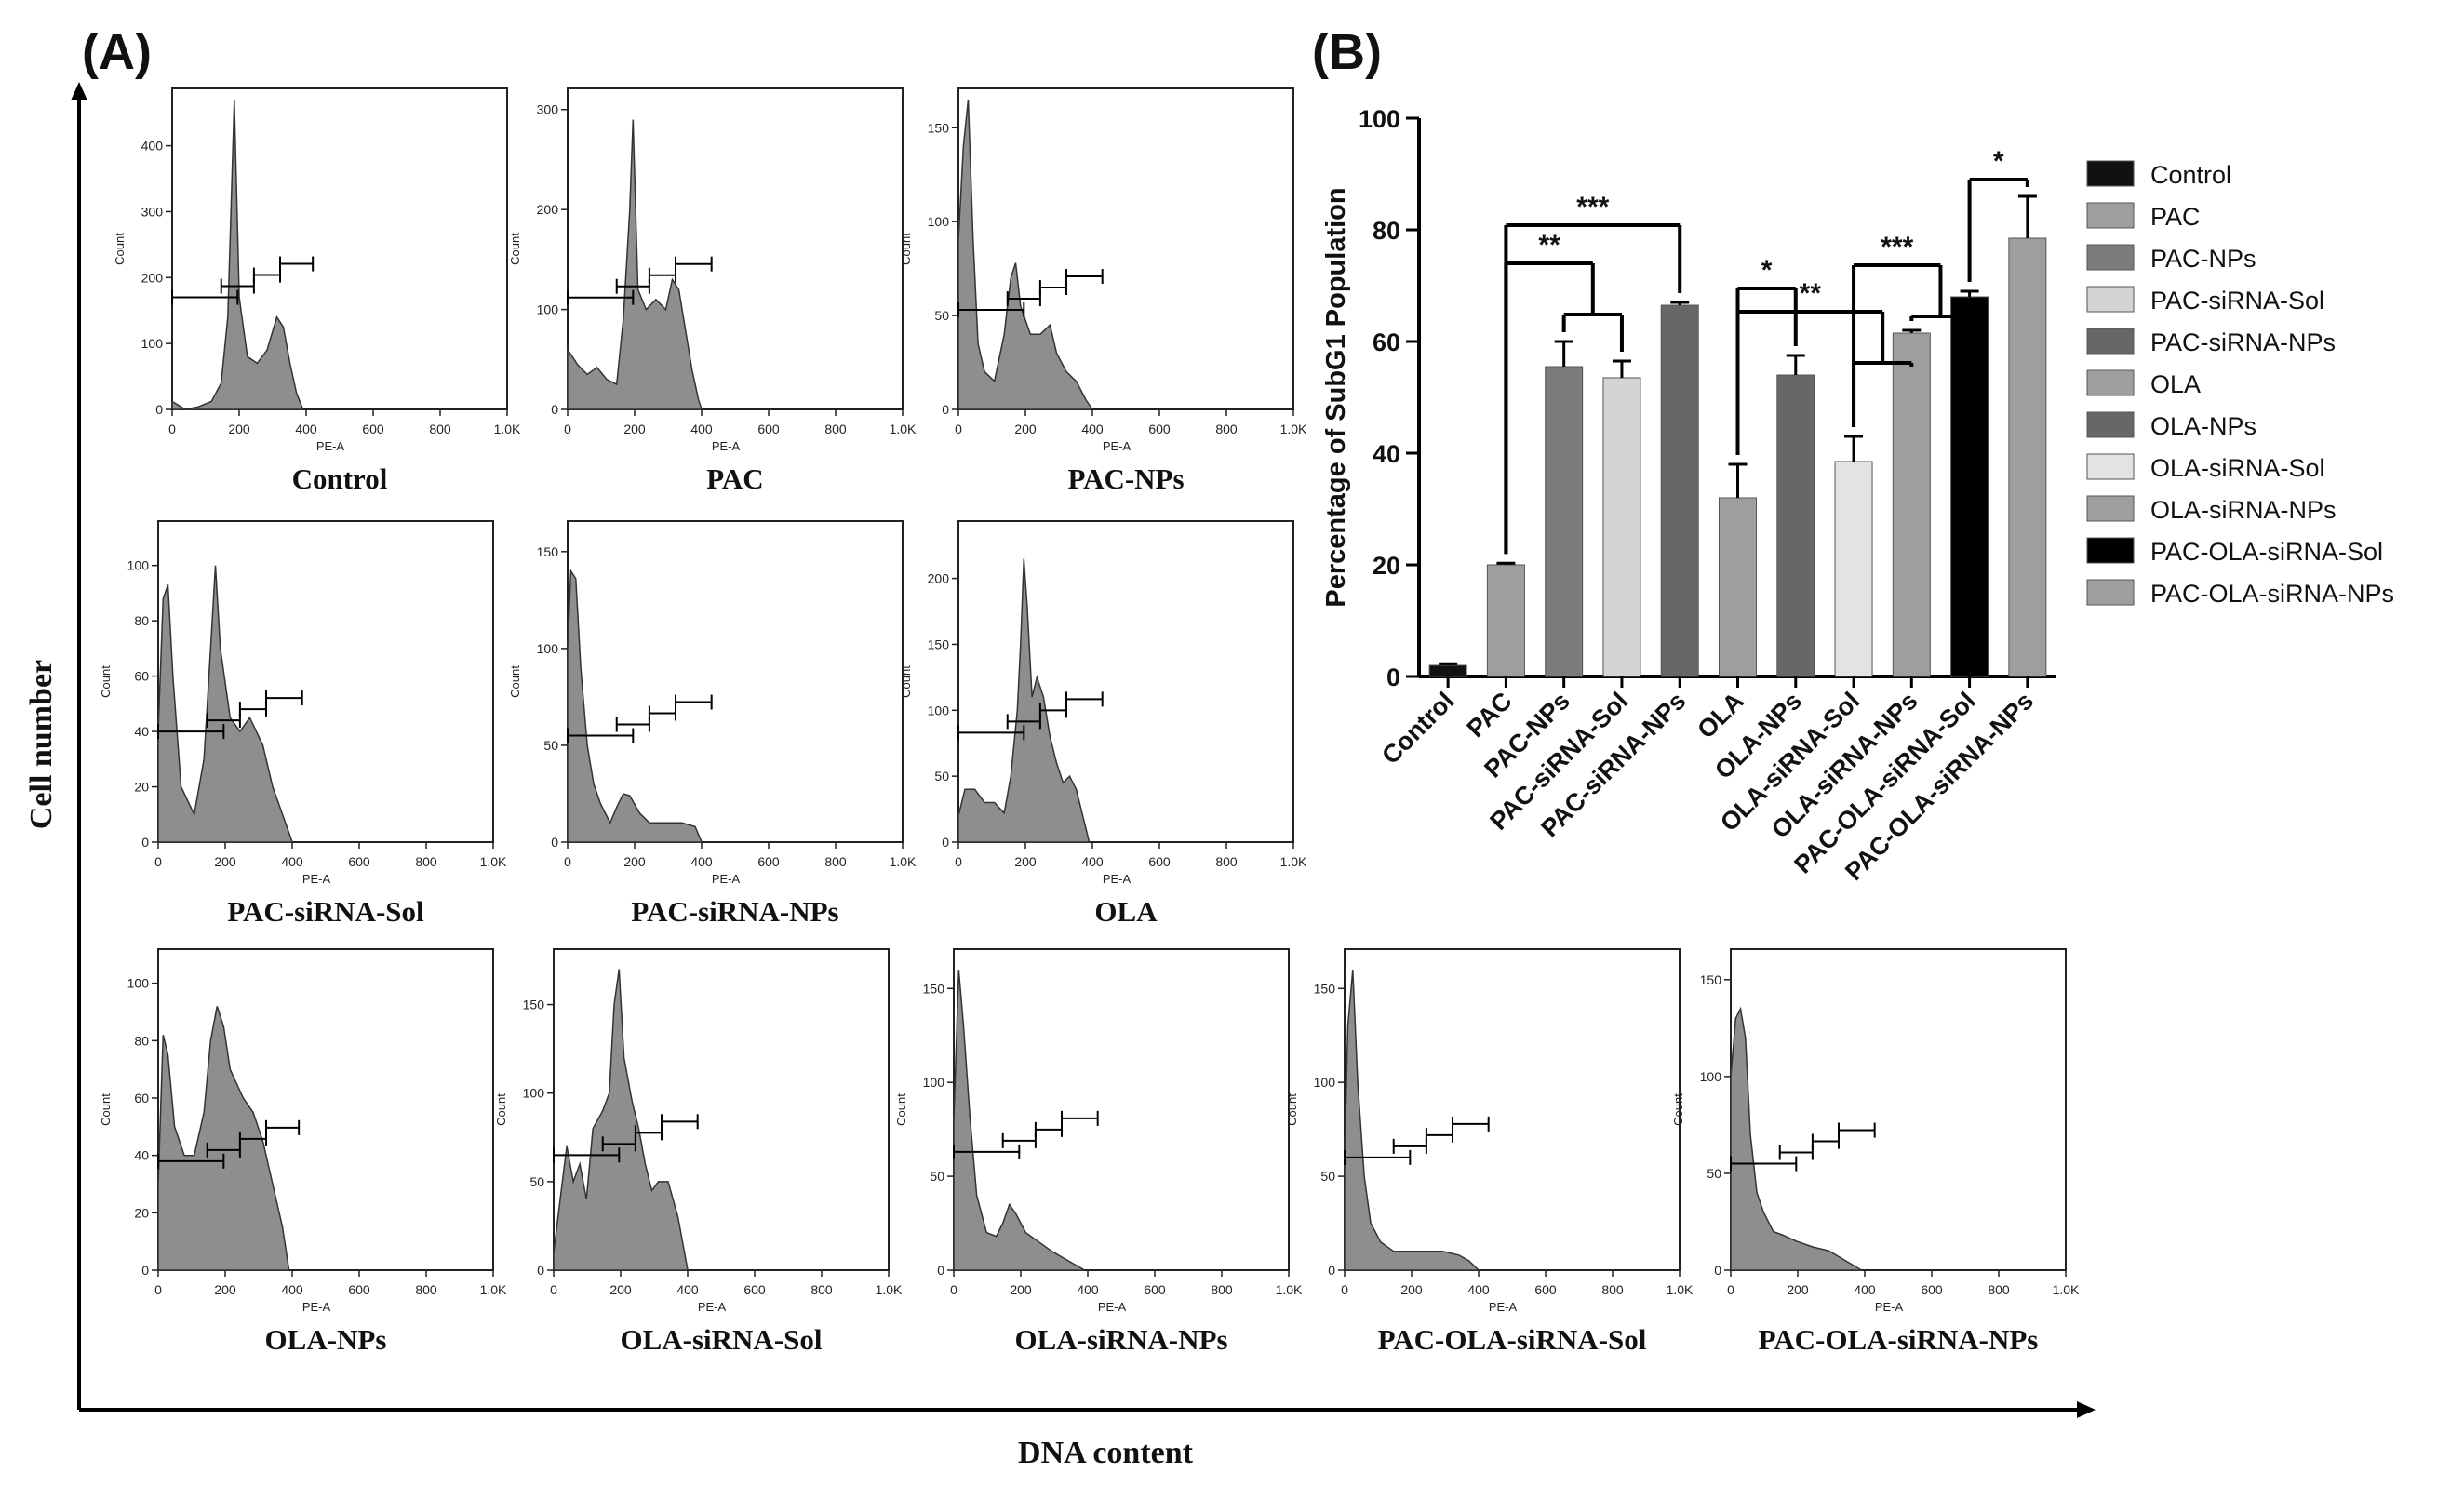  Describe the element at coordinates (1125, 478) in the screenshot. I see `histogram-title: PAC-NPs` at that location.